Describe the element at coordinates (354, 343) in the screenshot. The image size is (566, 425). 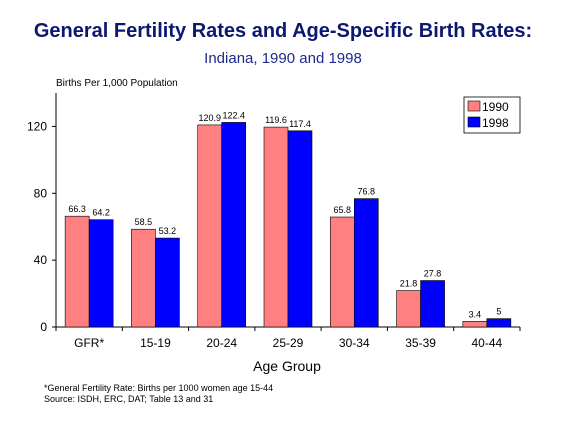
I see `x-tick-label: 30-34` at that location.